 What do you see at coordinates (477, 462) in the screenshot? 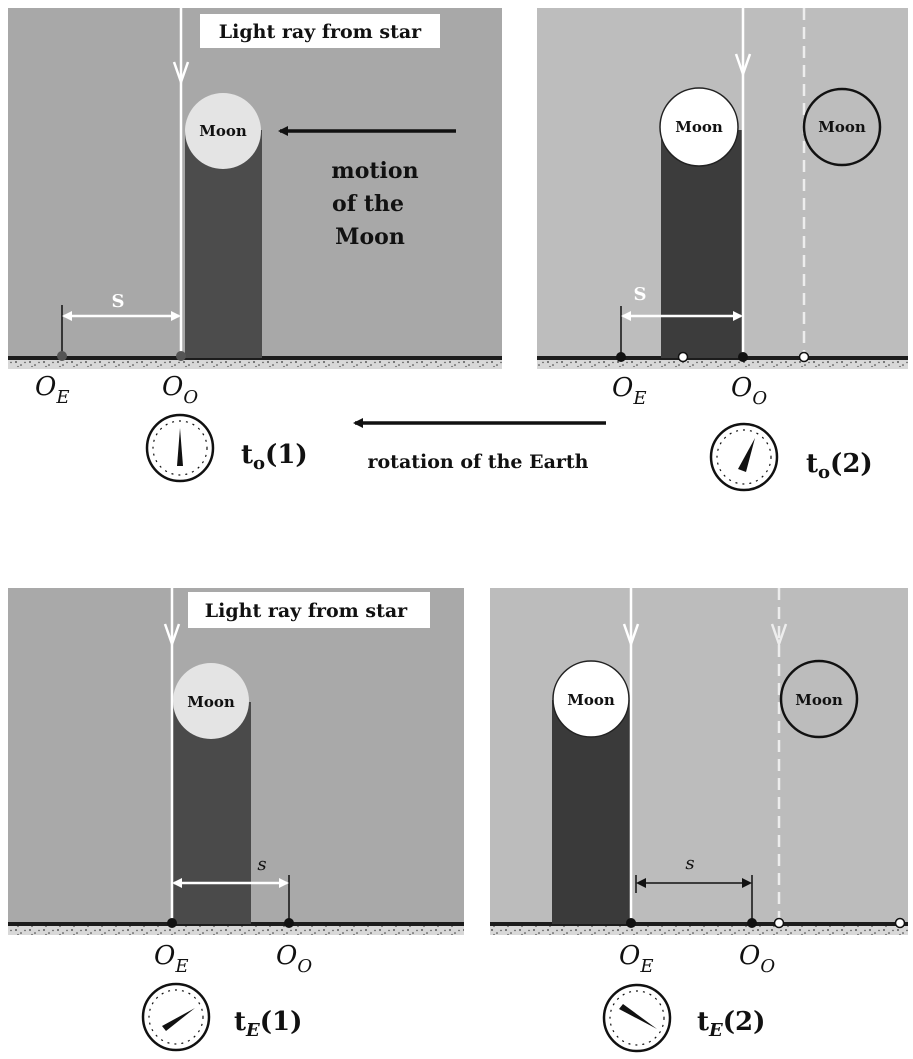
I see `earth-rotation-label: rotation of the Earth` at bounding box center [477, 462].